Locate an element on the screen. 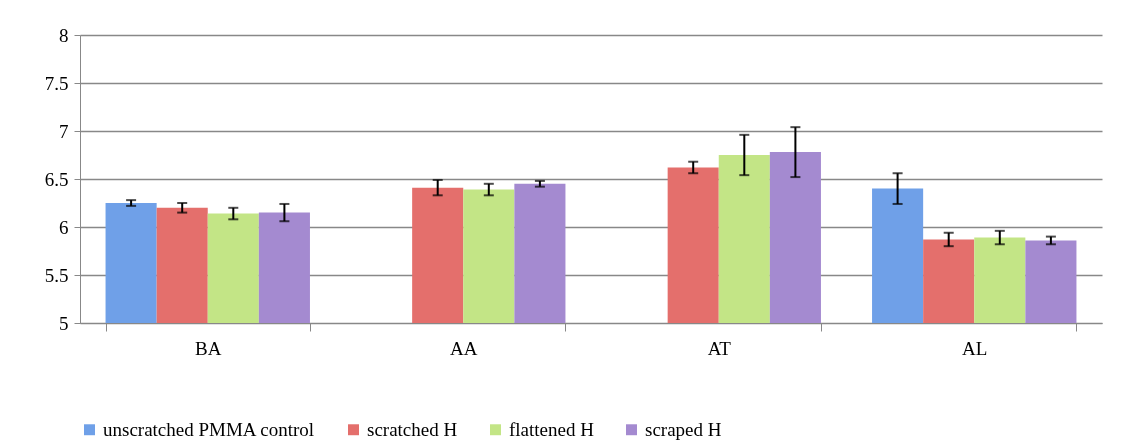  y-tick-label: 6.5 is located at coordinates (56, 179).